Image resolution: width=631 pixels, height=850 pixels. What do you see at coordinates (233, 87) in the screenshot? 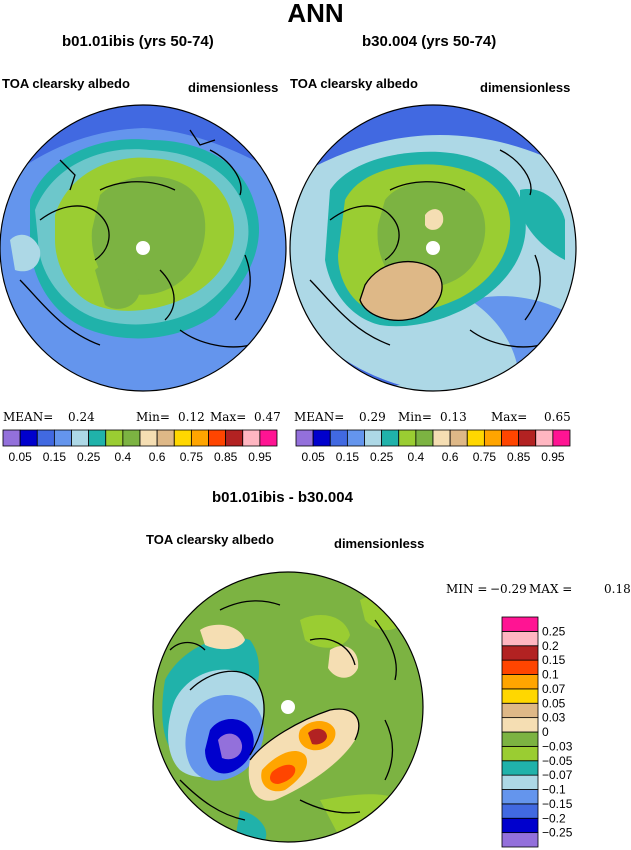
I see `panel1-units: dimensionless` at bounding box center [233, 87].